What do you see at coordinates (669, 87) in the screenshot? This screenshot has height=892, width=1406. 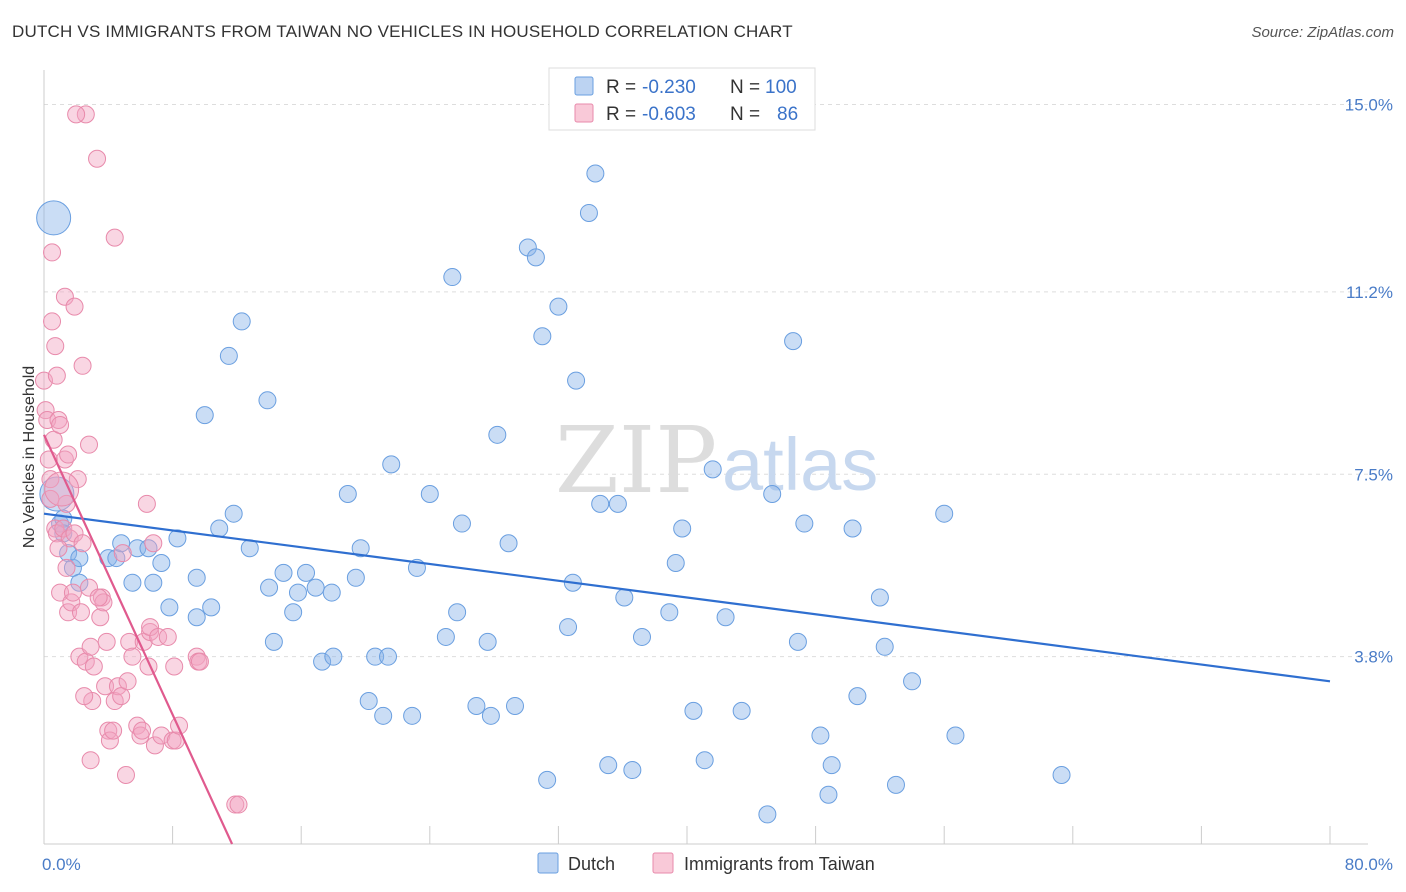 I see `legend-r-value-dutch: -0.230` at bounding box center [669, 87].